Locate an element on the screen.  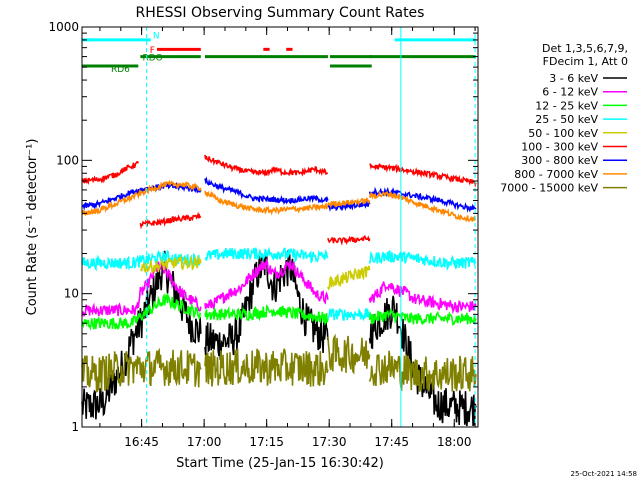
footer-date: 25-Oct-2021 14:58 is located at coordinates (604, 474).